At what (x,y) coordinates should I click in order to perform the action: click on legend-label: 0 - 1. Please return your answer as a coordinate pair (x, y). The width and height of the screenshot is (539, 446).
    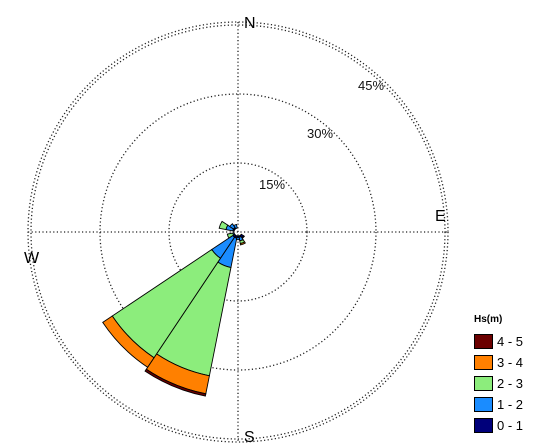
    Looking at the image, I should click on (510, 425).